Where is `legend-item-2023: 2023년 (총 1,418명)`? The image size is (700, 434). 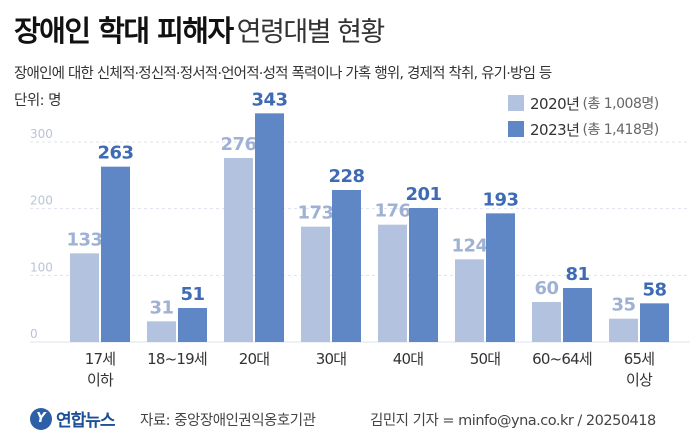 legend-item-2023: 2023년 (총 1,418명) is located at coordinates (583, 129).